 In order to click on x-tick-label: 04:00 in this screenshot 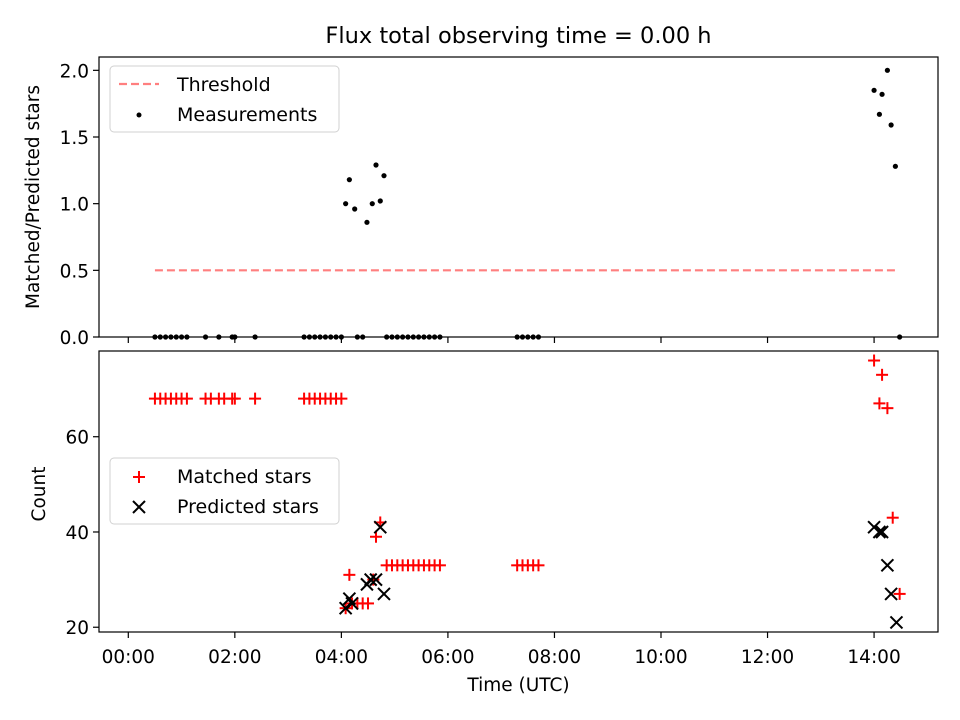, I will do `click(341, 657)`.